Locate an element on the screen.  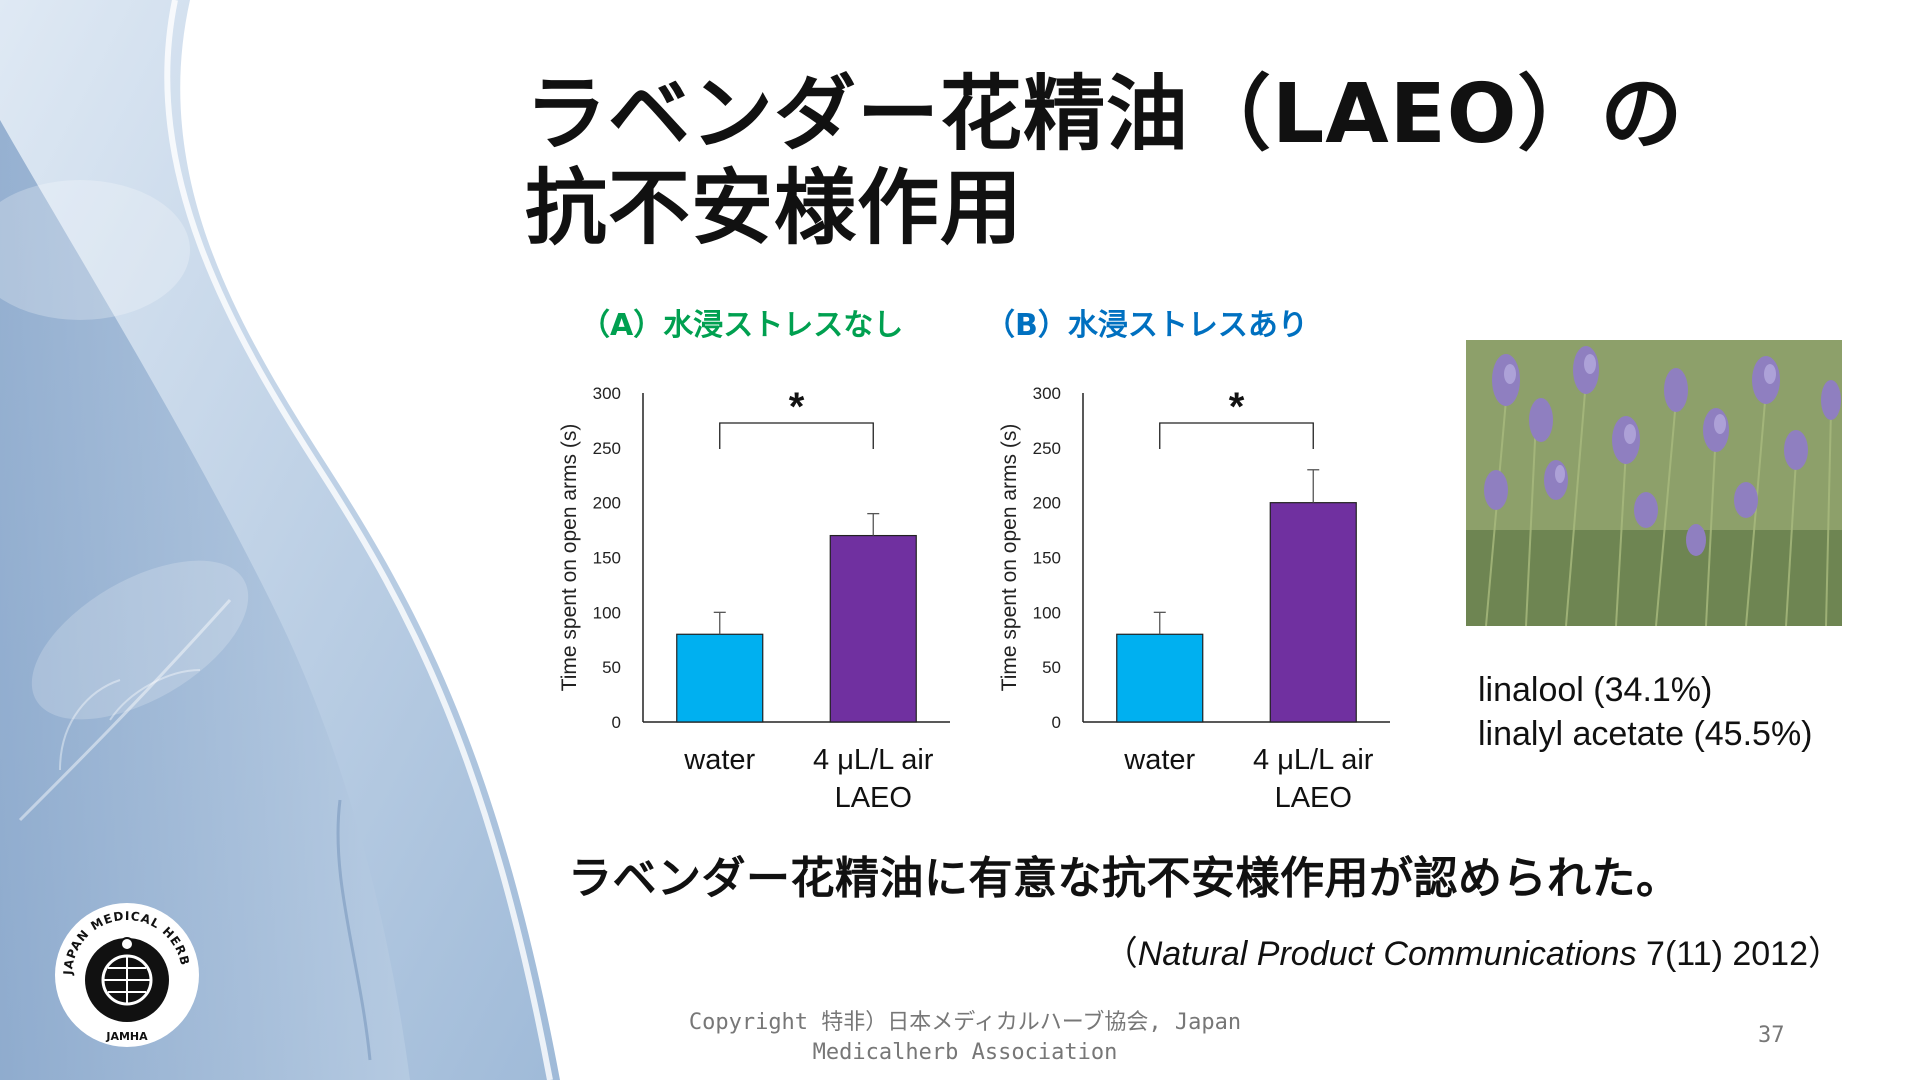
compound-list: linalool (34.1%) linalyl acetate (45.5%) is located at coordinates (1645, 712).